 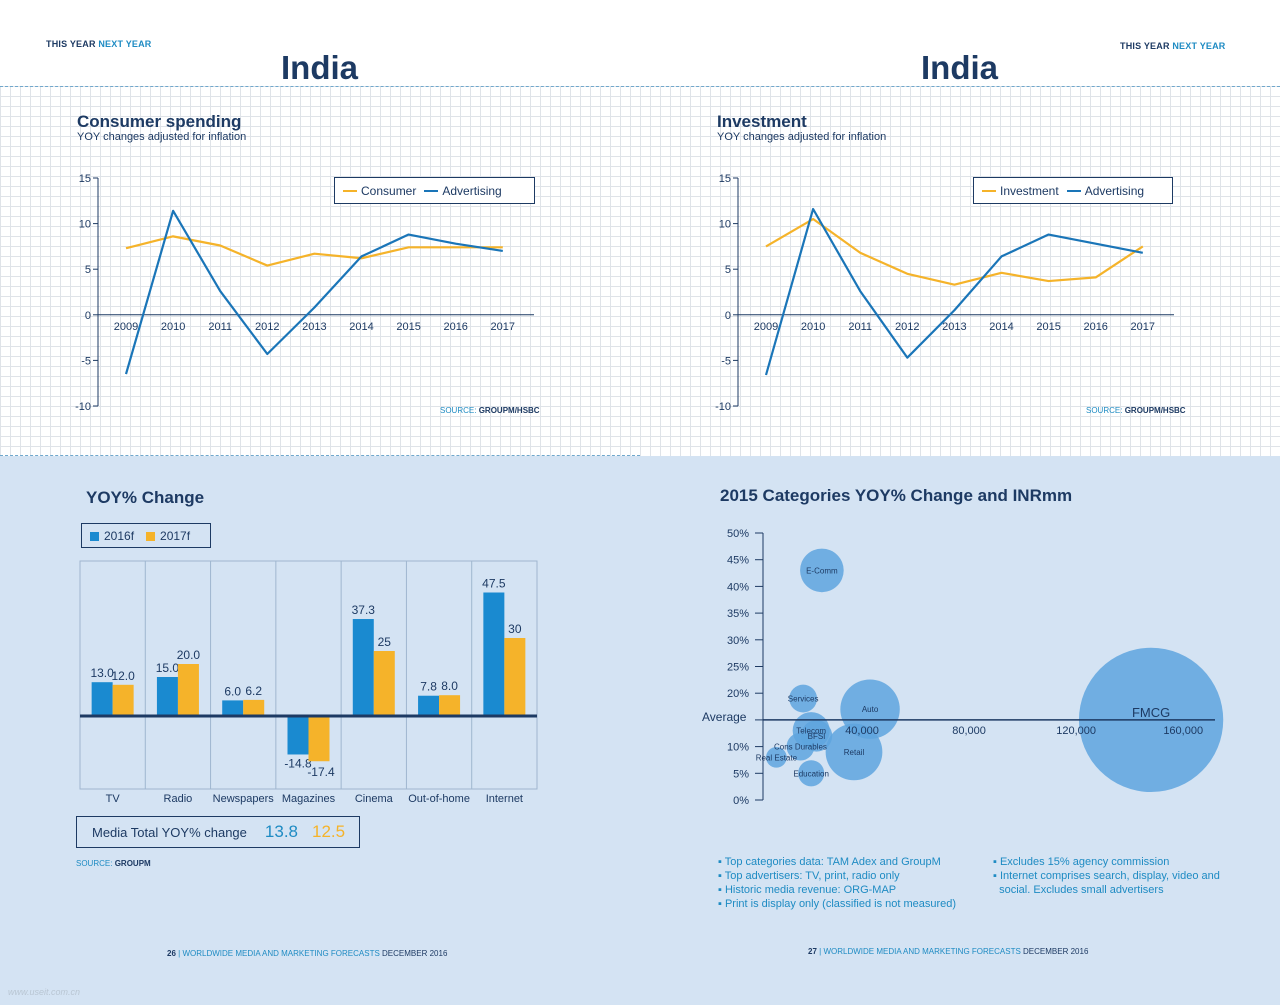 I want to click on category-label: Internet, so click(x=504, y=799).